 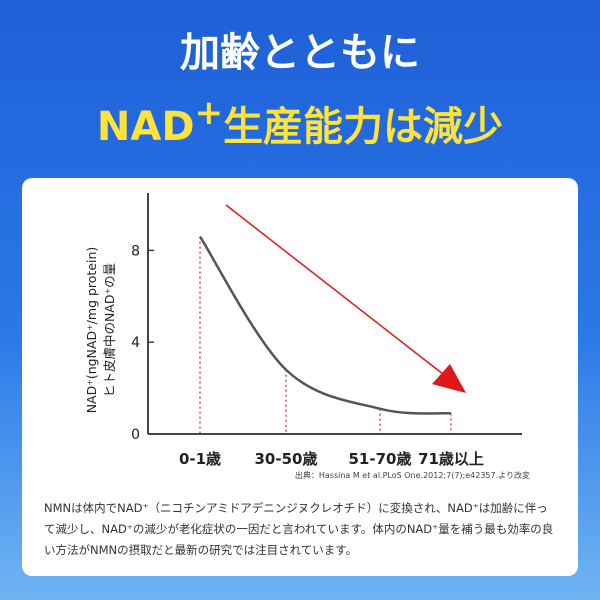 What do you see at coordinates (449, 378) in the screenshot?
I see `trend-arrowhead` at bounding box center [449, 378].